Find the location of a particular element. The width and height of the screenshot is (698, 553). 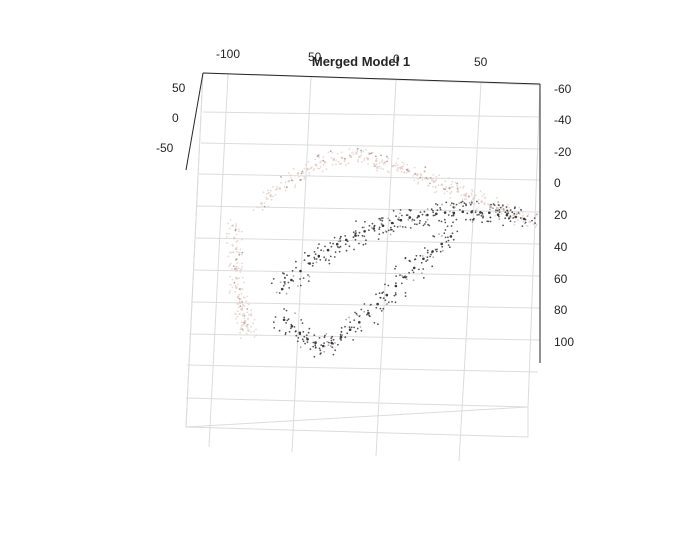

x-tick-label: 50 is located at coordinates (315, 57).